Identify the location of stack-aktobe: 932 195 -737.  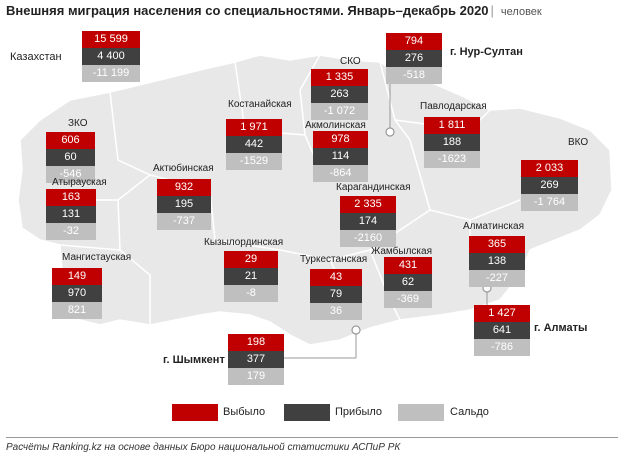
(184, 204).